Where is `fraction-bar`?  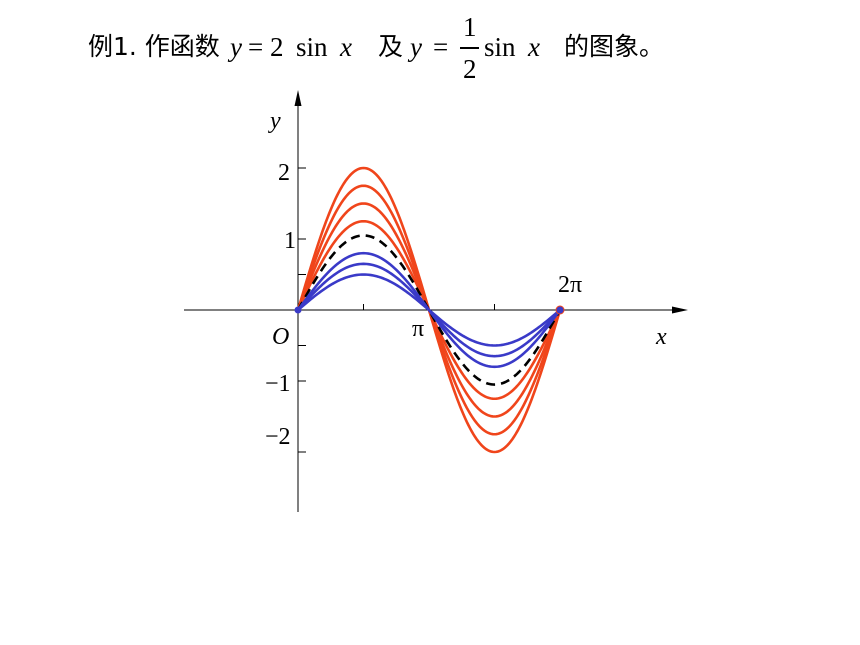 fraction-bar is located at coordinates (469, 48).